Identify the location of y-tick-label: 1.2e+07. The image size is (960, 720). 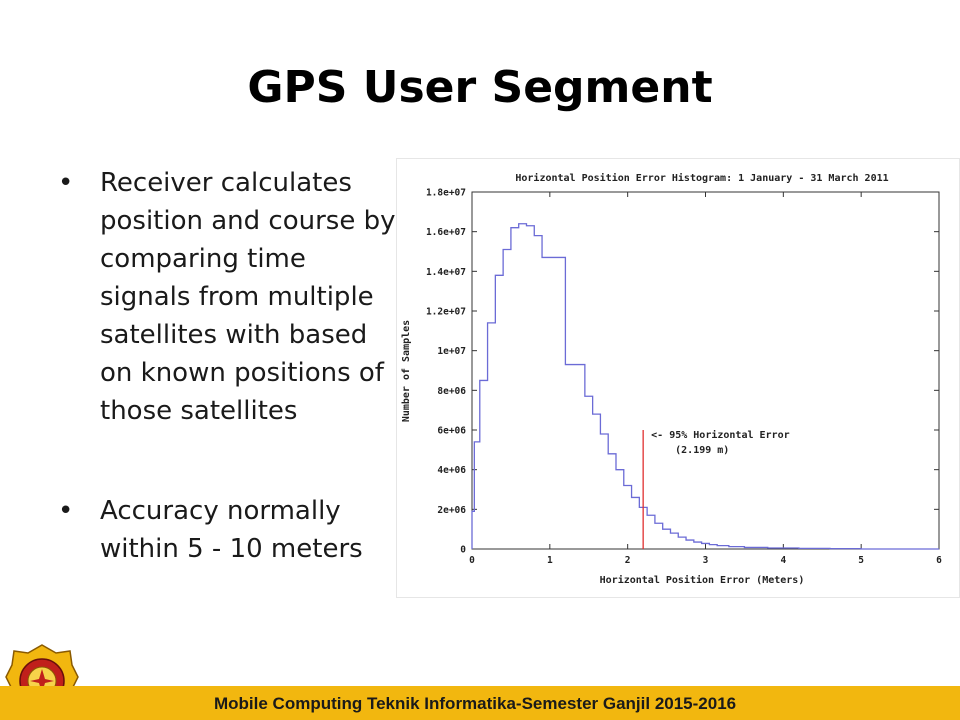
(446, 312).